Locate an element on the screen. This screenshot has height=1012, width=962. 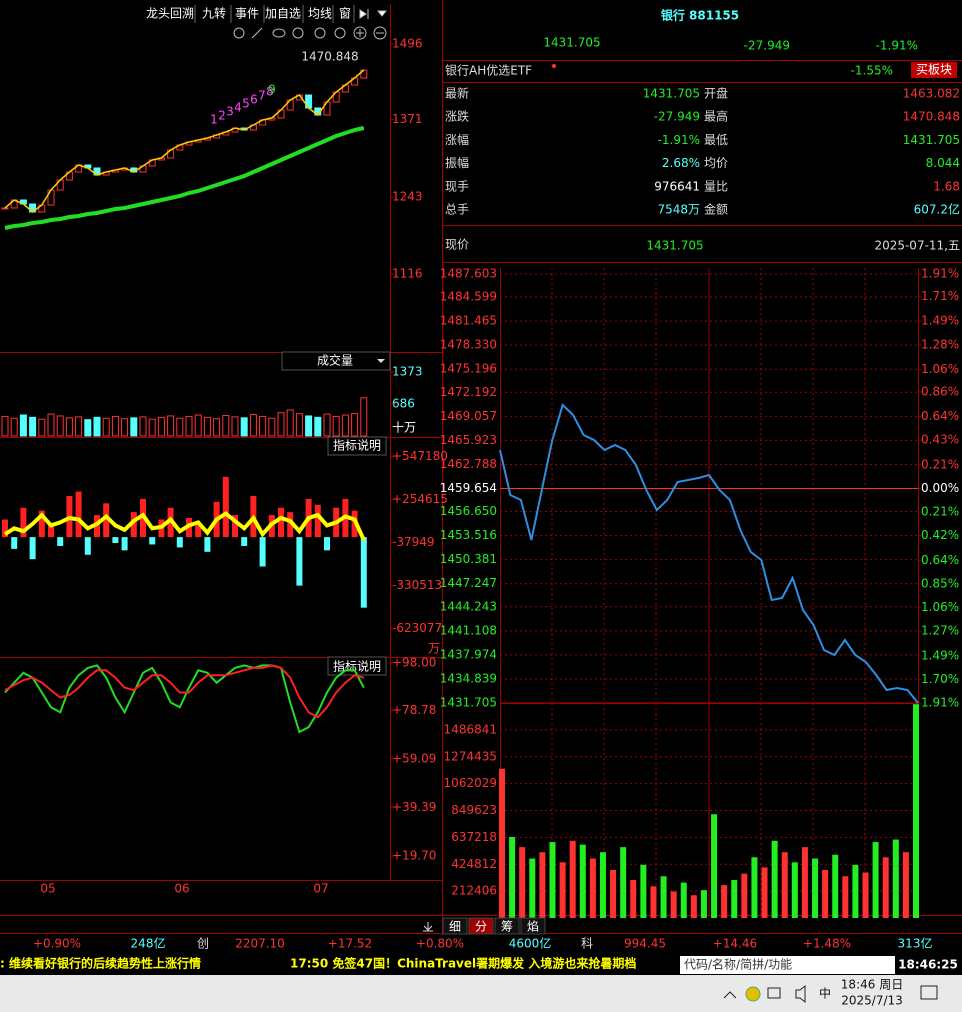
volume-title: 成交量 is located at coordinates (335, 360).